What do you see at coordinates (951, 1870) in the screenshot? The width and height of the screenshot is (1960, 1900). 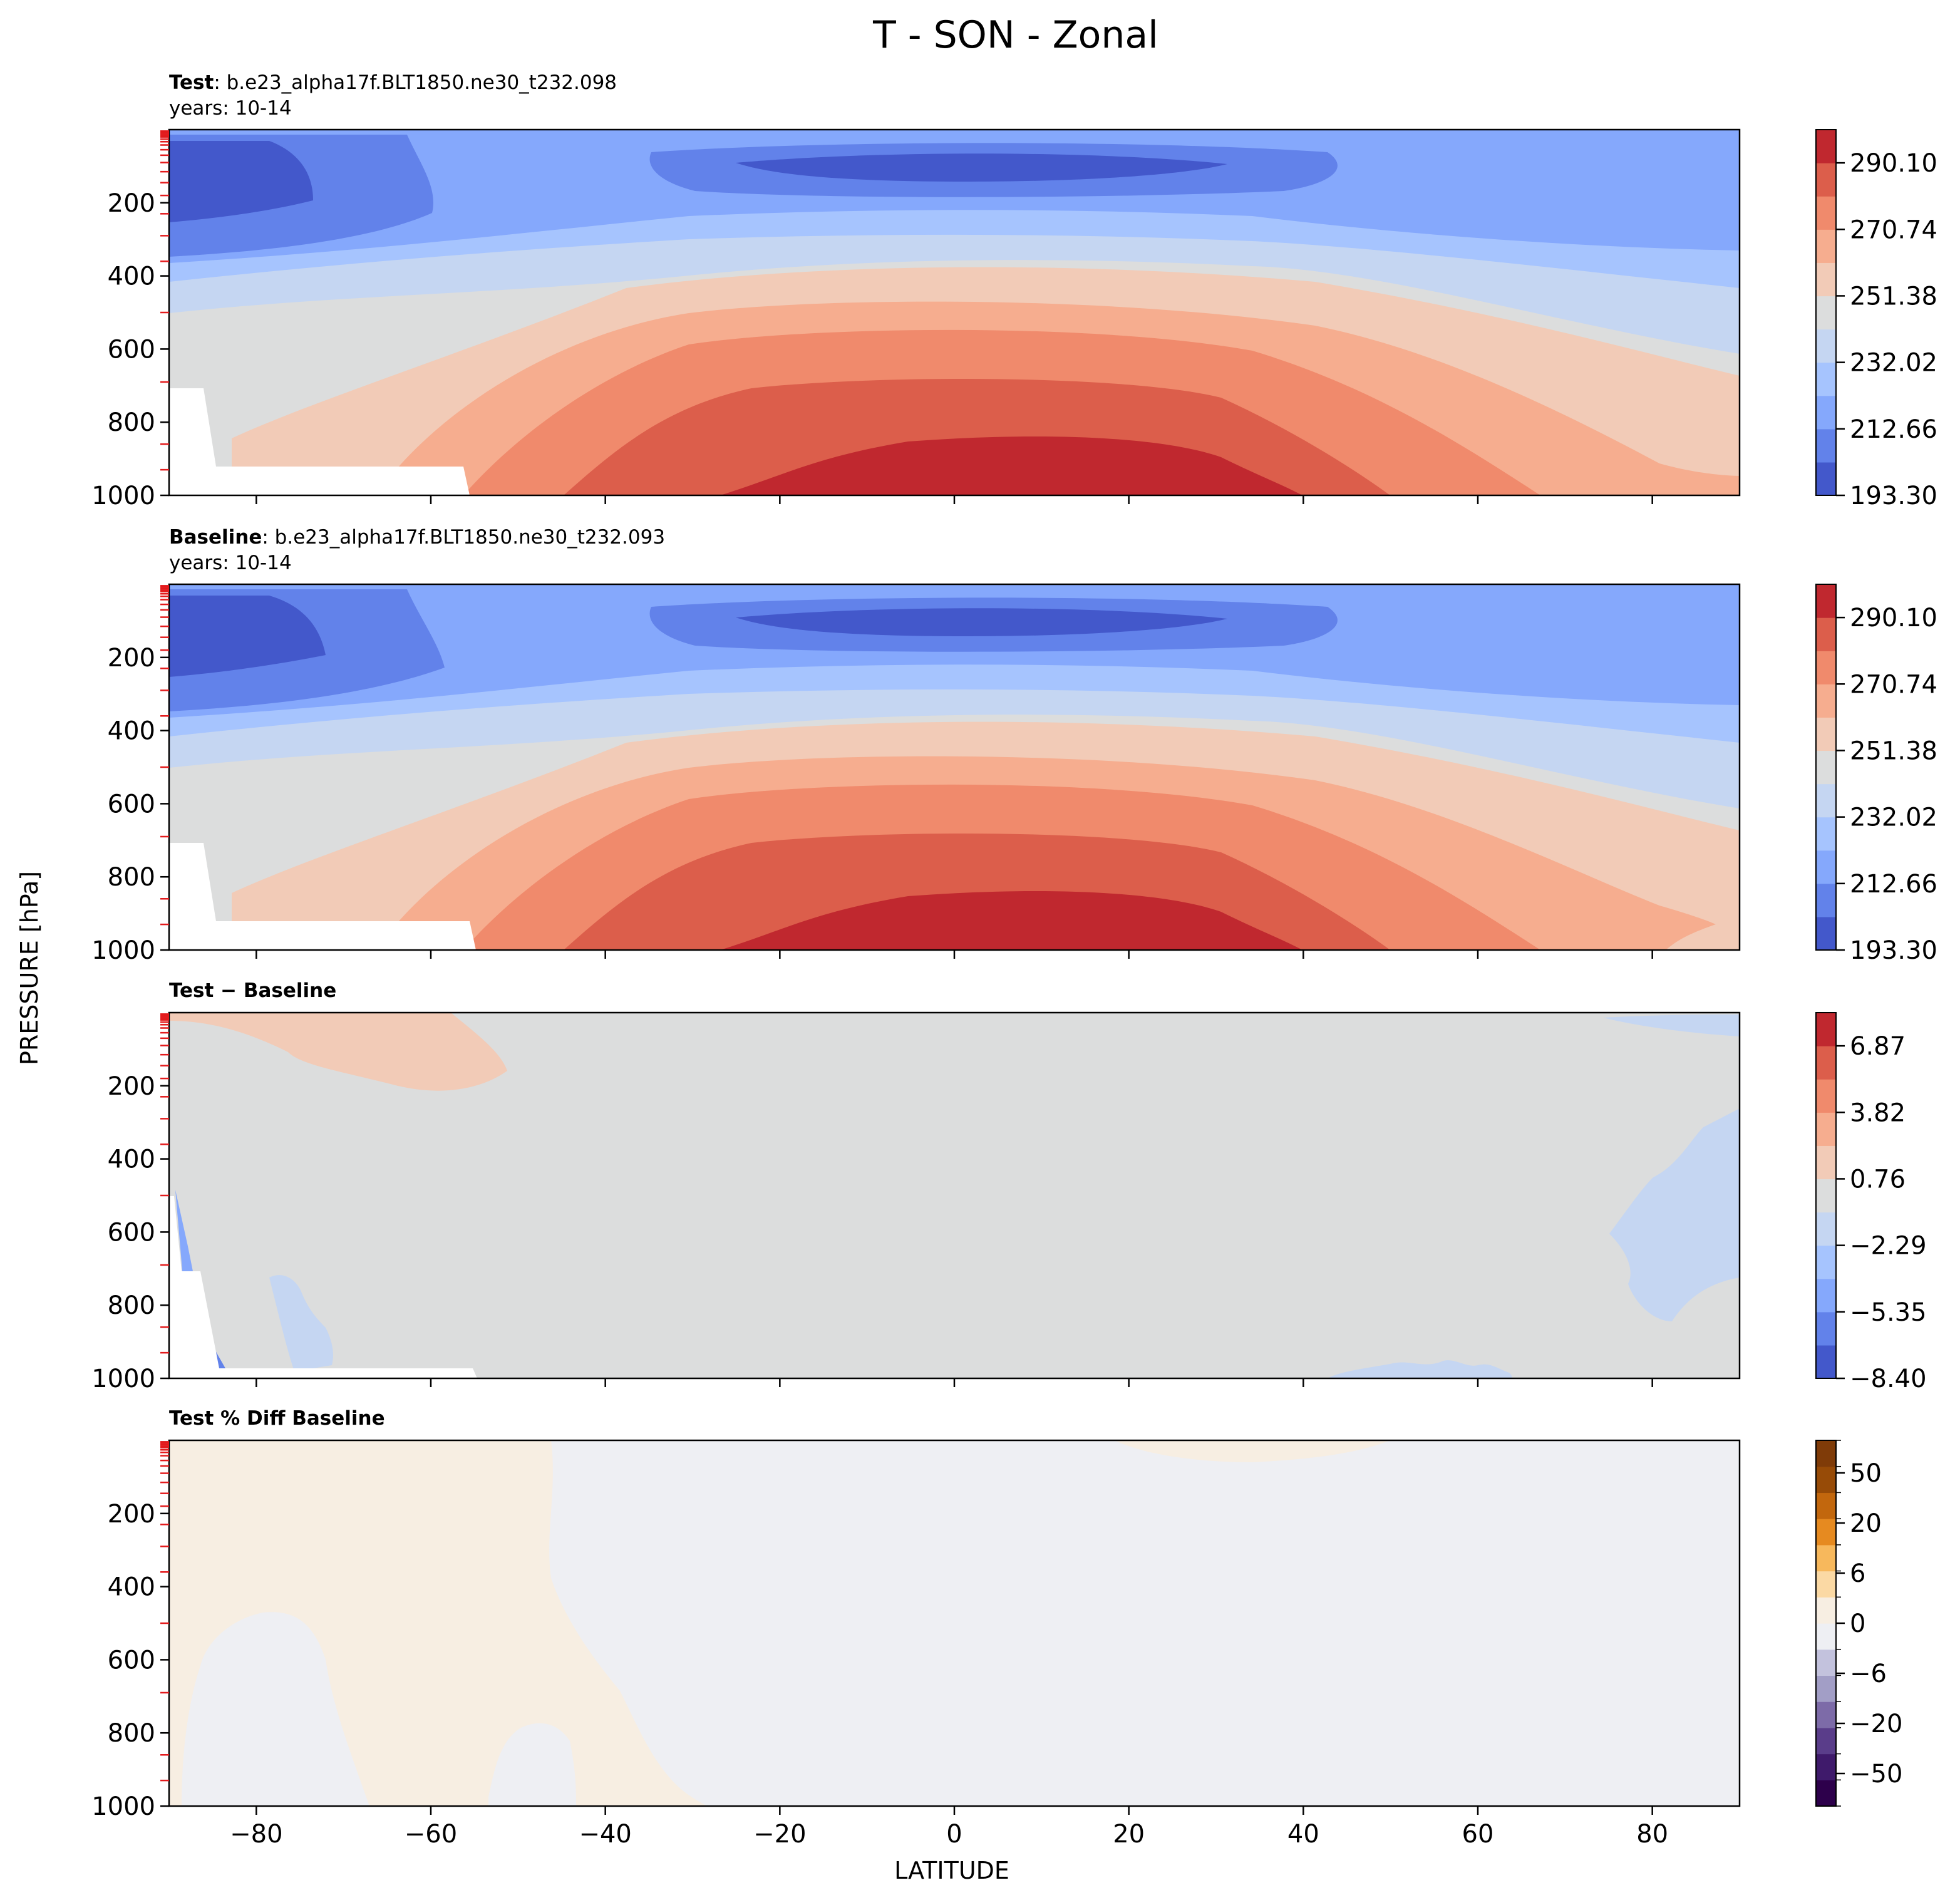 I see `x-axis-label: LATITUDE` at bounding box center [951, 1870].